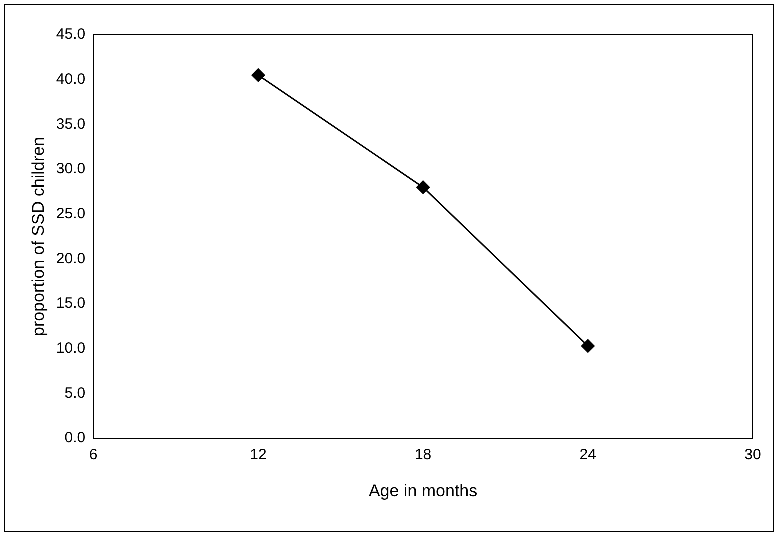  I want to click on y-tick-label: 45.0, so click(71, 35).